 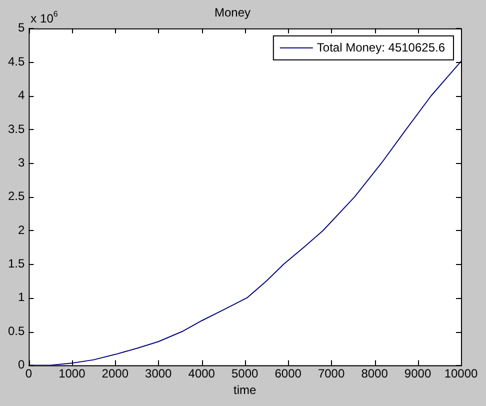 I want to click on y-tick-label: 4.5, so click(x=16, y=61).